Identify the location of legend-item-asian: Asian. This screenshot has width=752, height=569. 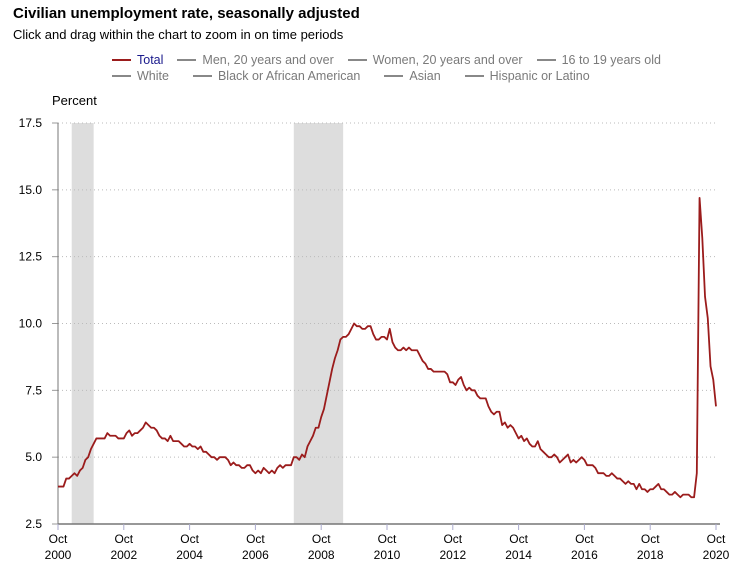
(412, 76).